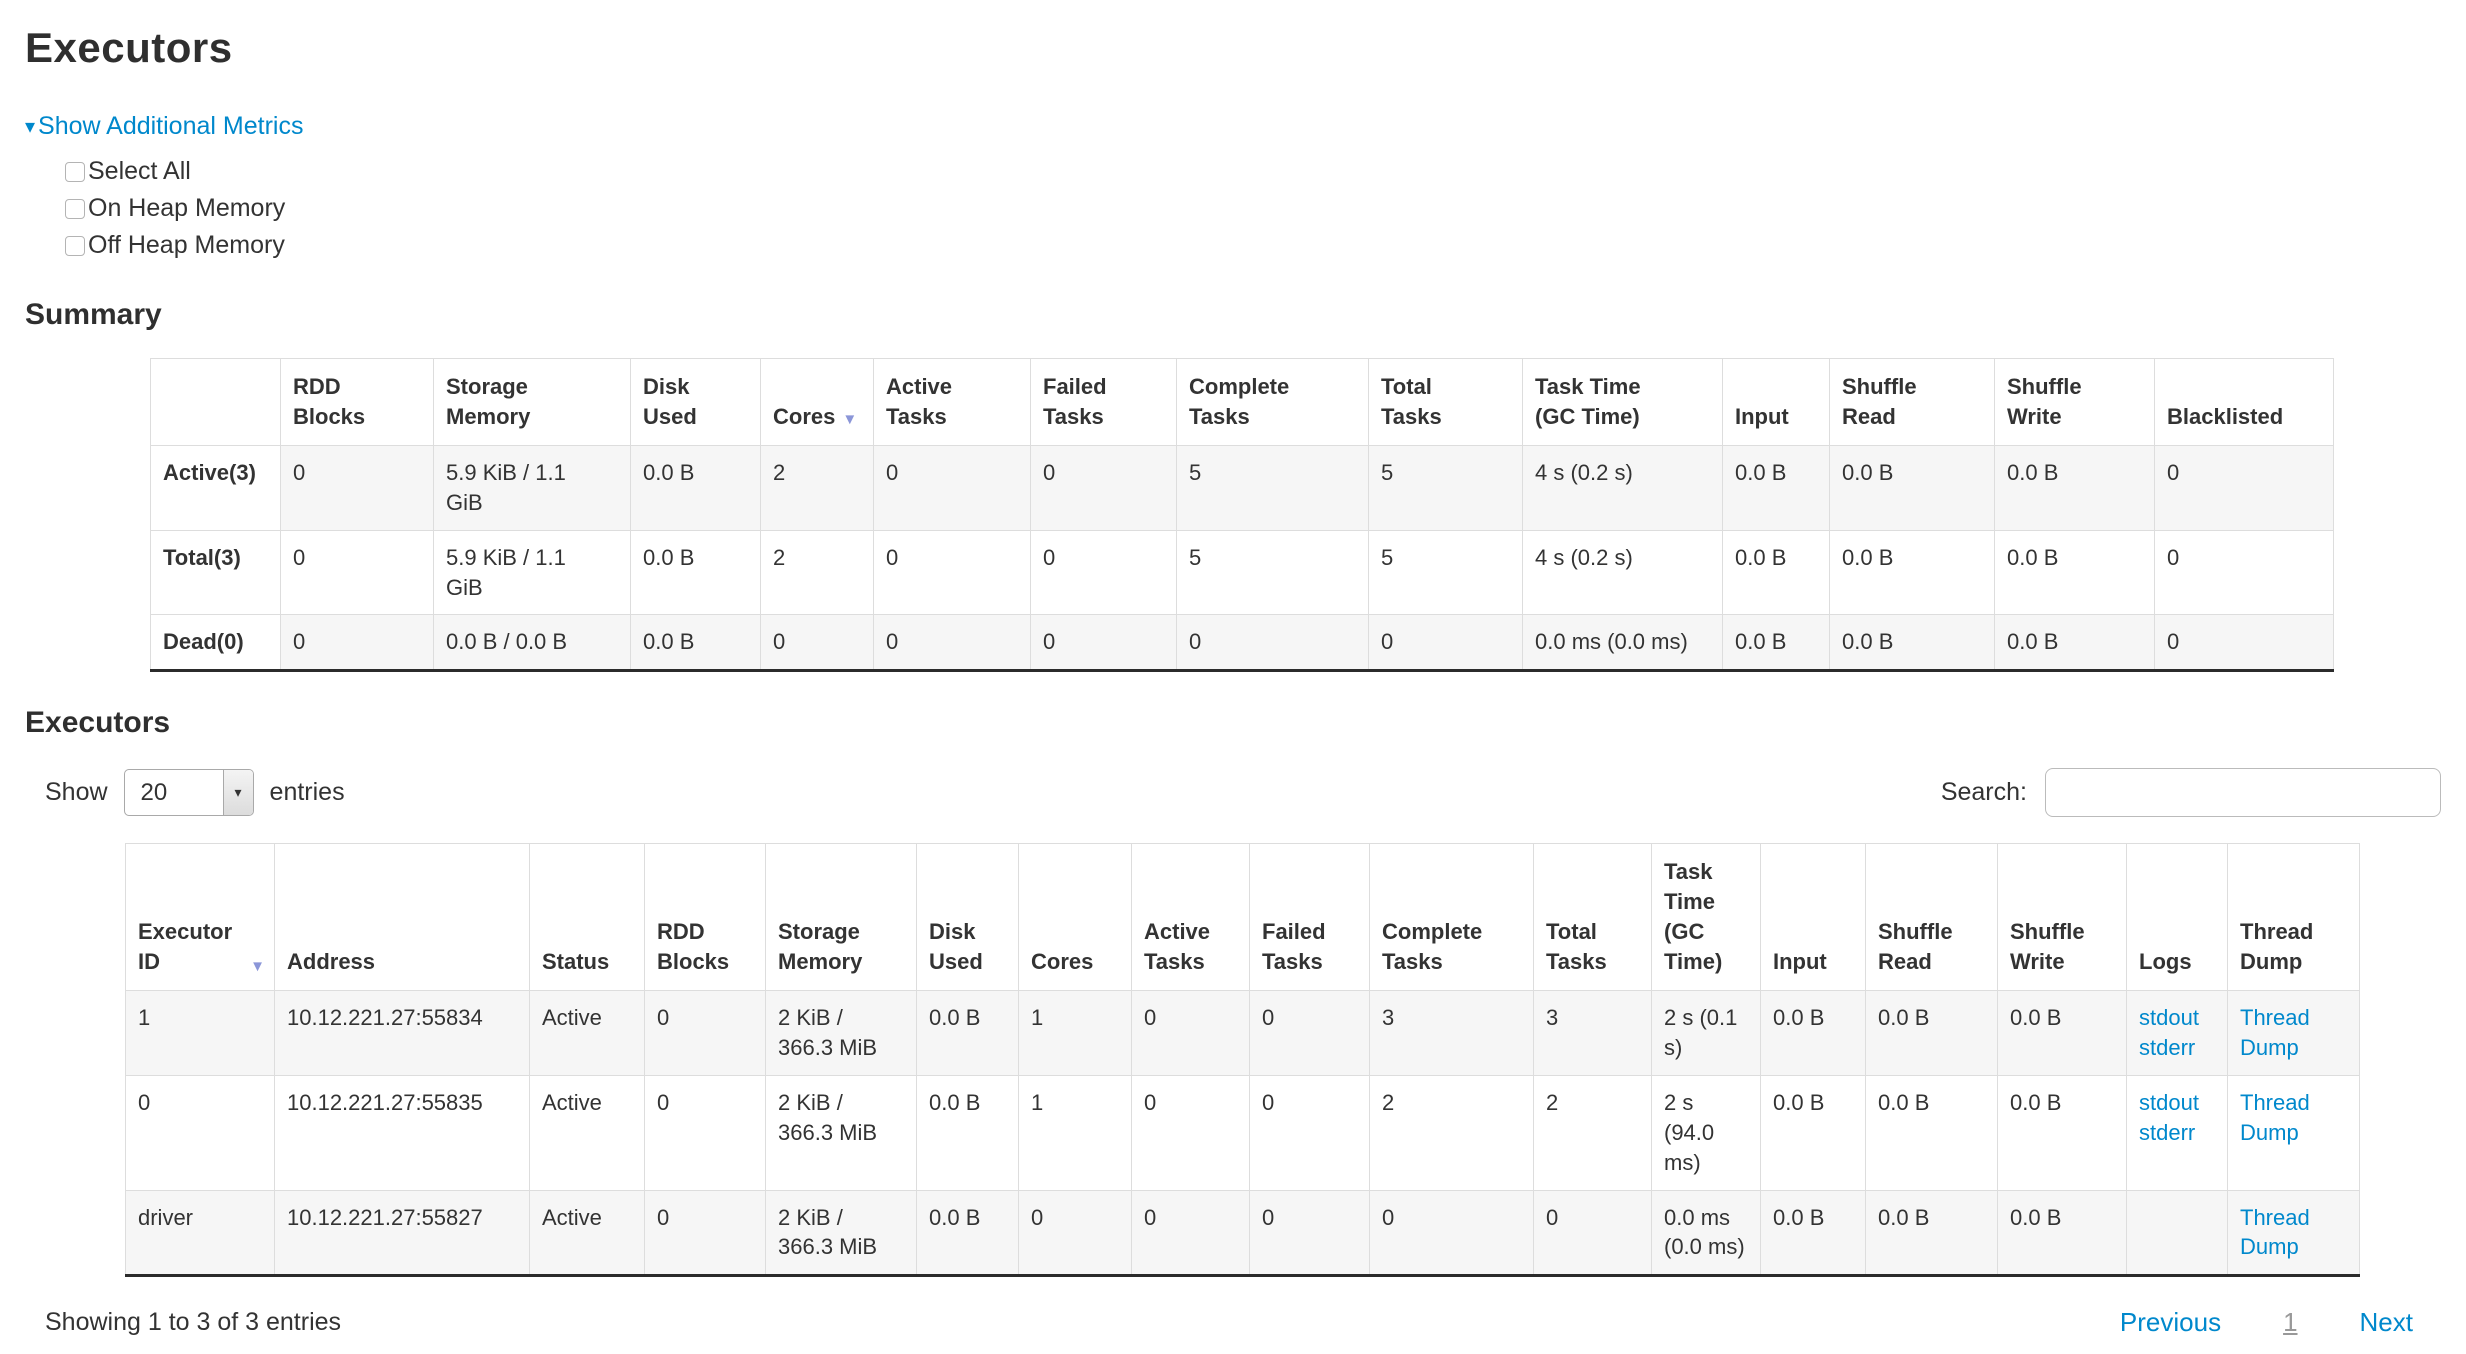 The height and width of the screenshot is (1354, 2466). Describe the element at coordinates (587, 917) in the screenshot. I see `column-header: Status` at that location.